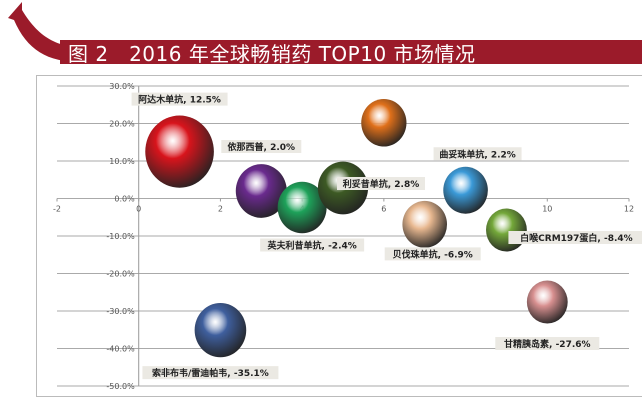 Image resolution: width=642 pixels, height=400 pixels. Describe the element at coordinates (124, 199) in the screenshot. I see `y-tick-label: 0.0%` at that location.